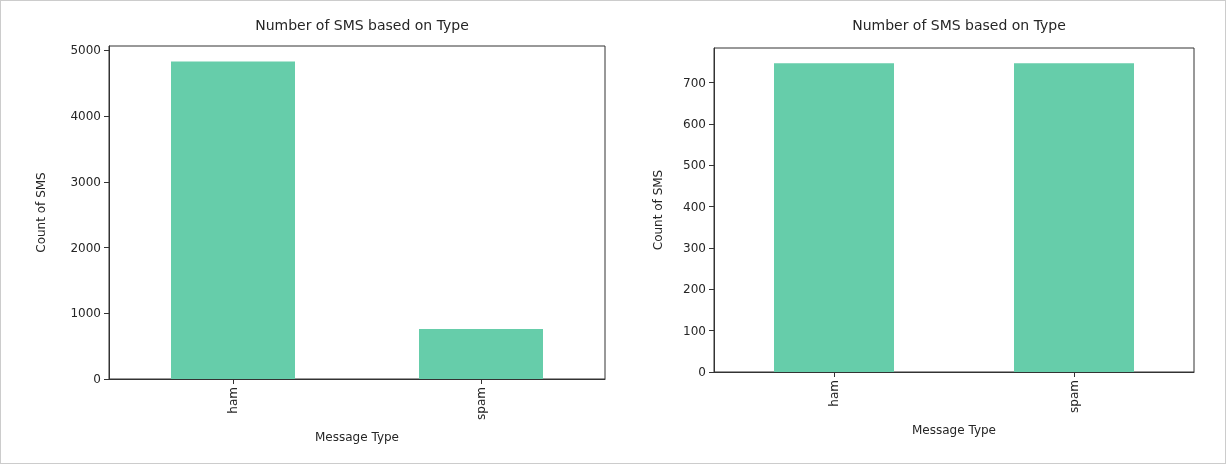 This screenshot has height=464, width=1226. What do you see at coordinates (694, 206) in the screenshot?
I see `y-tick-label: 400` at bounding box center [694, 206].